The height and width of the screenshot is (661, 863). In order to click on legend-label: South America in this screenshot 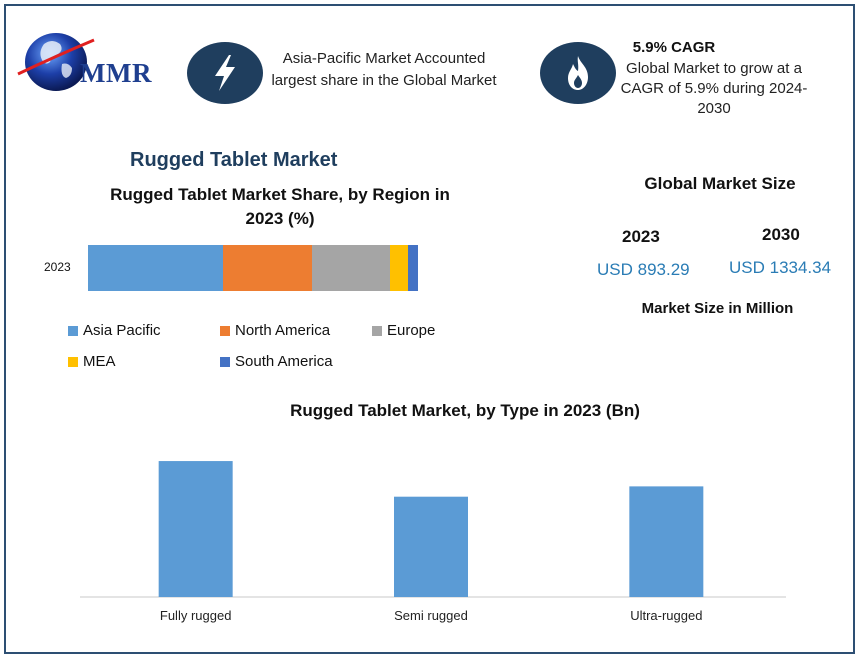, I will do `click(284, 361)`.